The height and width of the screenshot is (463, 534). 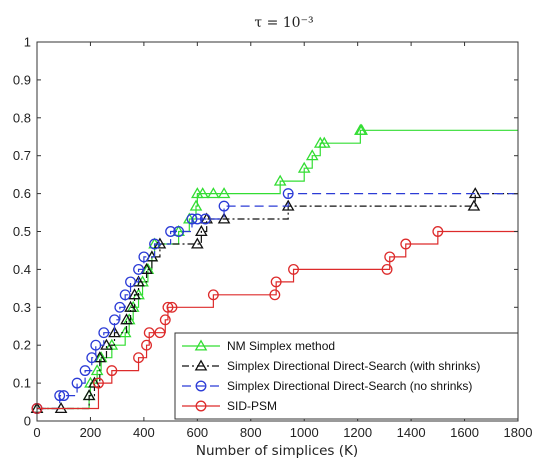 I want to click on x-tick-label-7: 1400, so click(x=411, y=432).